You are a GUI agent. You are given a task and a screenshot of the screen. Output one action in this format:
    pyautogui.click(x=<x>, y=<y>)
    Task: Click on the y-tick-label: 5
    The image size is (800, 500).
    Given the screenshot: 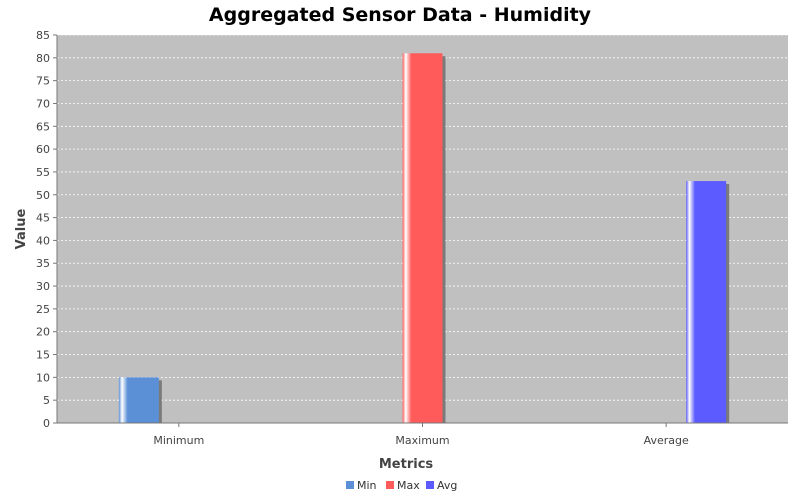 What is the action you would take?
    pyautogui.click(x=46, y=400)
    